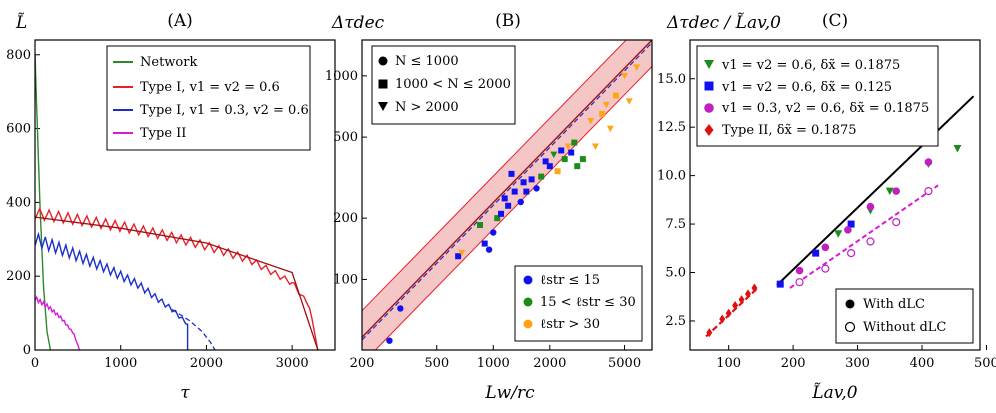  What do you see at coordinates (904, 316) in the screenshot?
I see `panel-c-fill-legend: With dLC Without dLC` at bounding box center [904, 316].